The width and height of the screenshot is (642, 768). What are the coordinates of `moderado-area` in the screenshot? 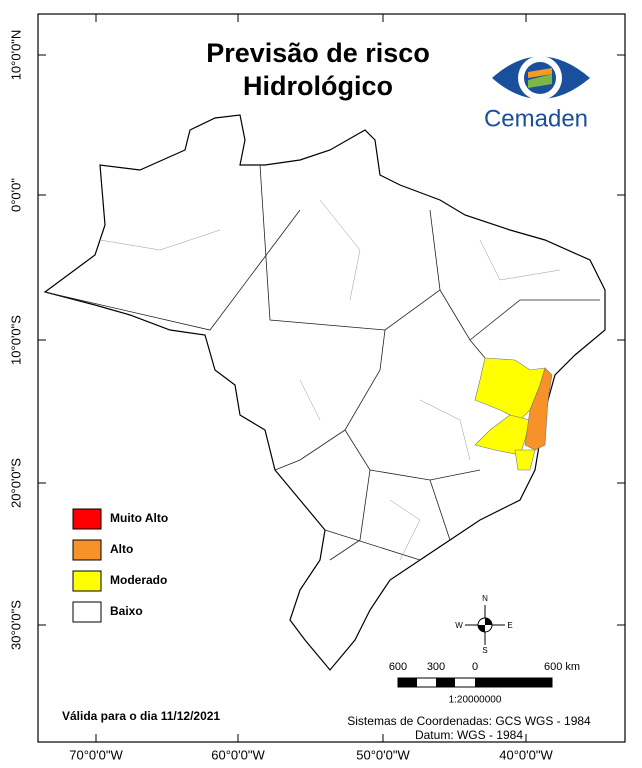 It's located at (525, 460).